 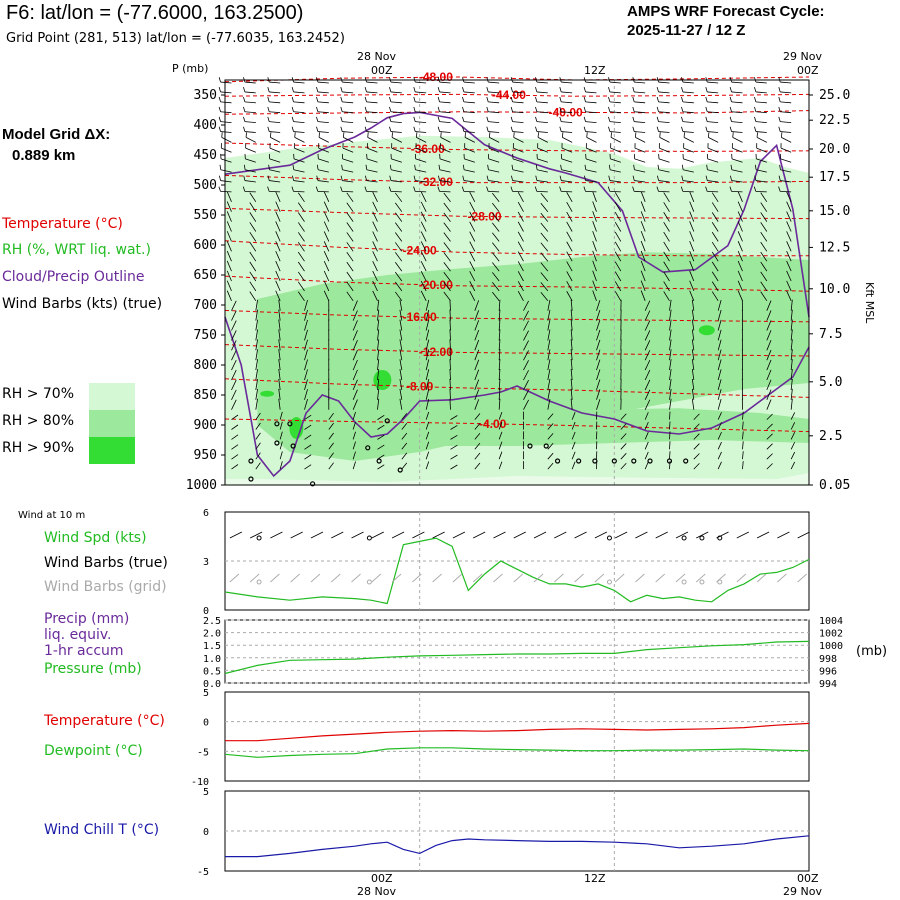 What do you see at coordinates (84, 651) in the screenshot?
I see `precip-accum-legend: 1-hr accum` at bounding box center [84, 651].